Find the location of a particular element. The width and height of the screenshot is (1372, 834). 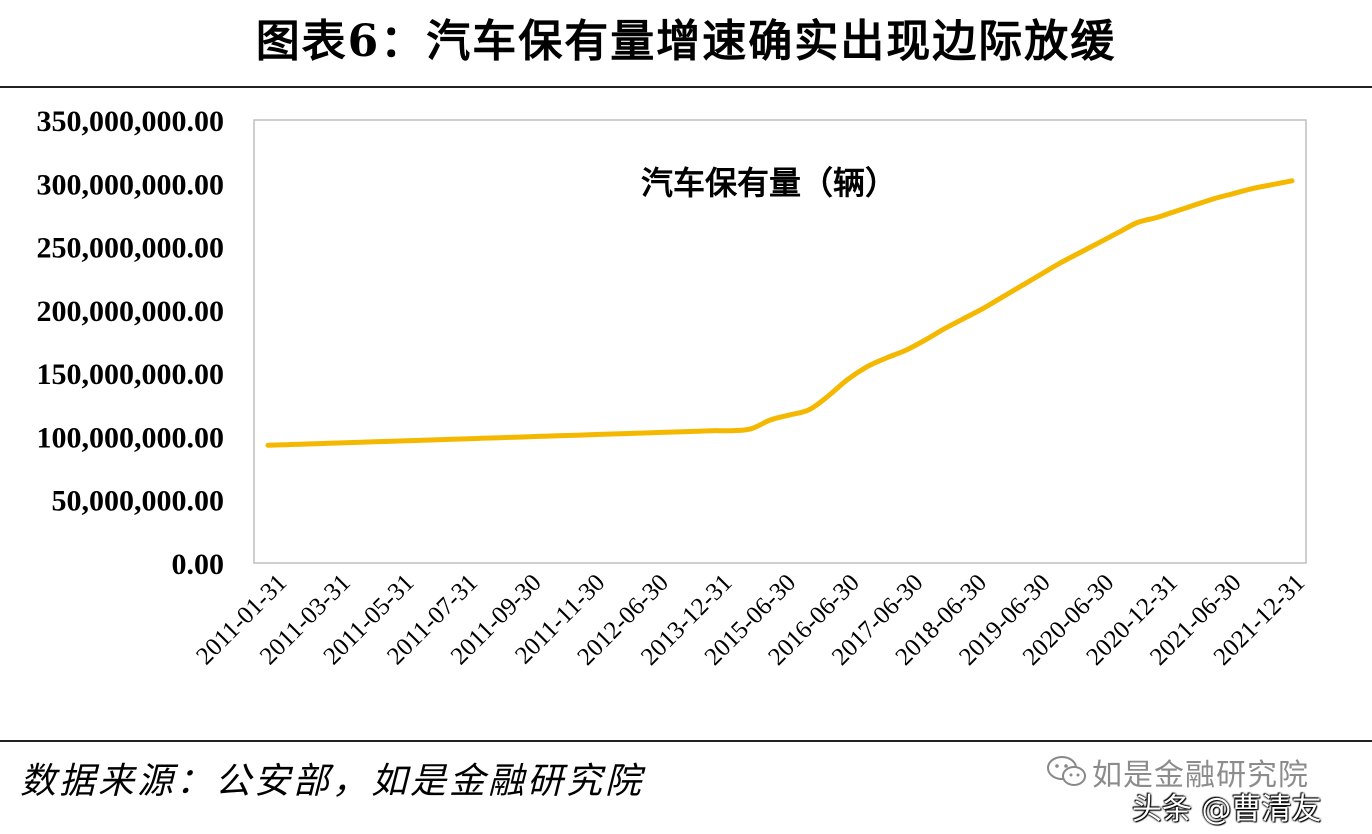

bottom-divider is located at coordinates (686, 741).